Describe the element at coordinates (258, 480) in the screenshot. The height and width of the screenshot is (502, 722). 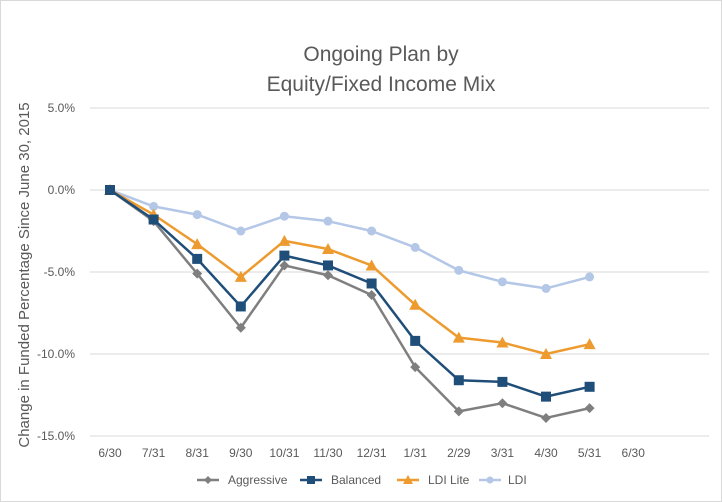
I see `legend-label: Aggressive` at that location.